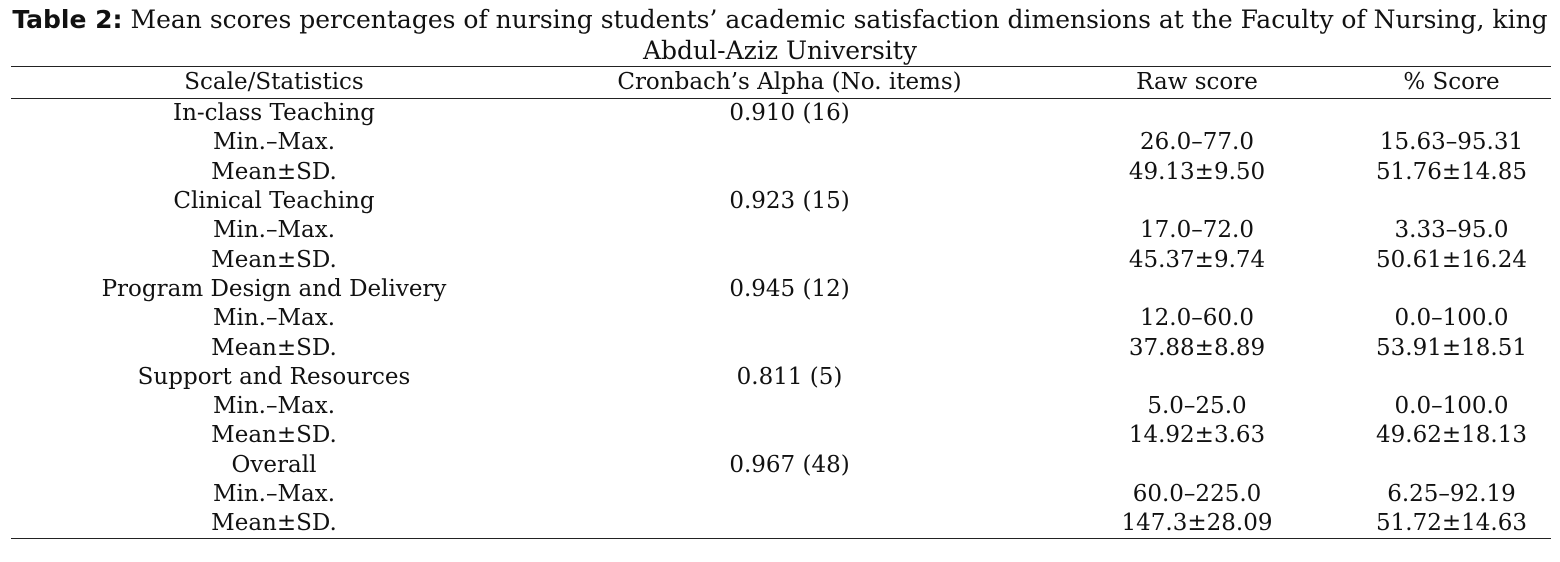 The image size is (1560, 562). What do you see at coordinates (1197, 318) in the screenshot?
I see `cell-raw-score: 12.0–60.0` at bounding box center [1197, 318].